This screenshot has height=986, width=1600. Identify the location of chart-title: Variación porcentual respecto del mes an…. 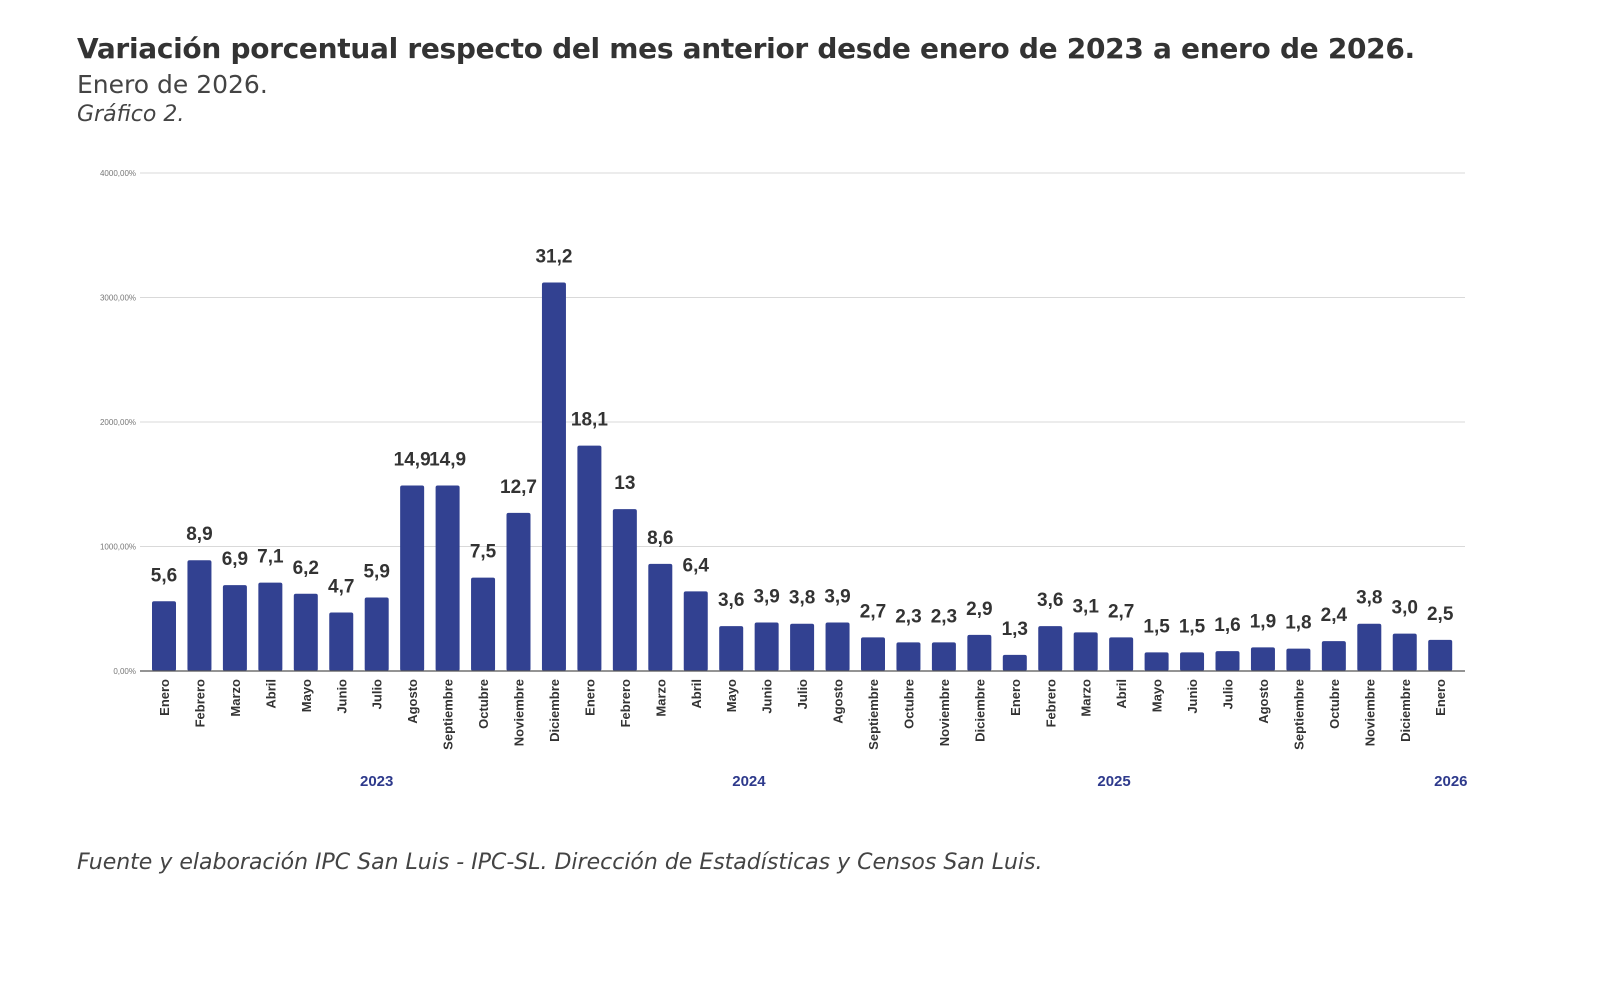
(746, 48).